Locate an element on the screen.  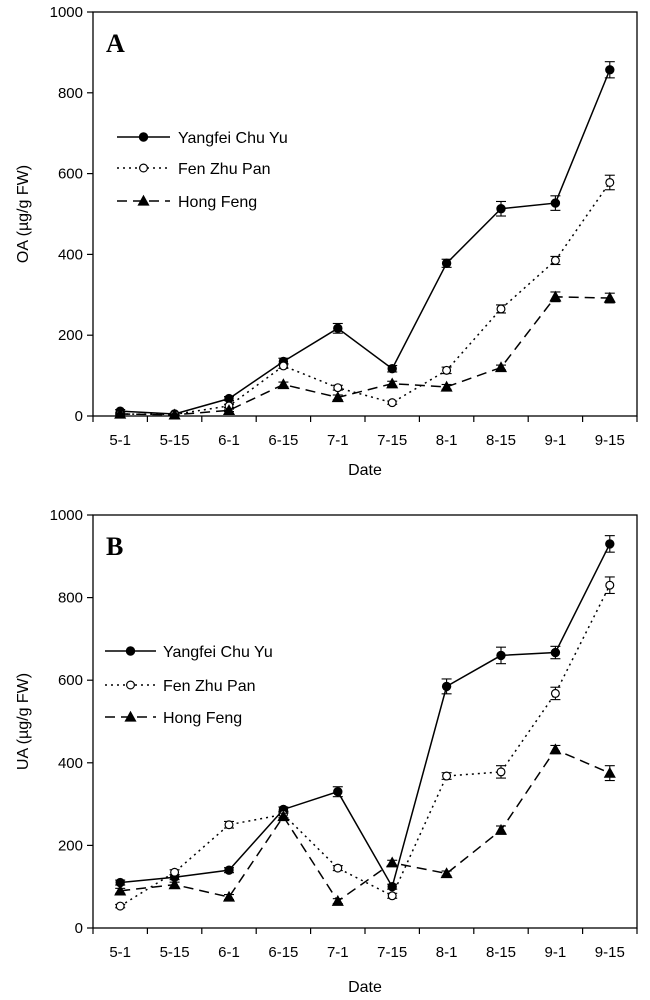
x-tick-label: 8-1 is located at coordinates (447, 440).